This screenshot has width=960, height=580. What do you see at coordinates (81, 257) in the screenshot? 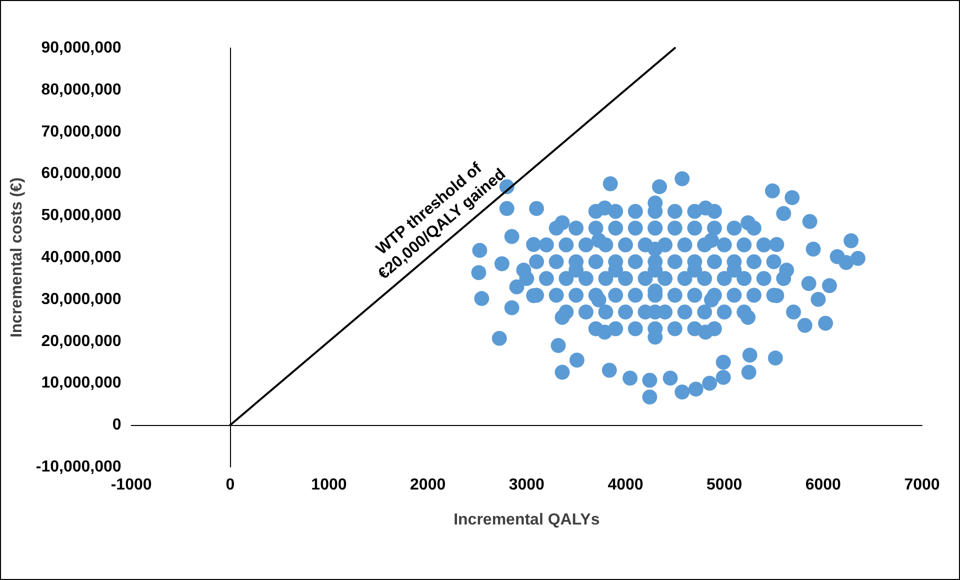
I see `y-tick-label: 40,000,000` at bounding box center [81, 257].